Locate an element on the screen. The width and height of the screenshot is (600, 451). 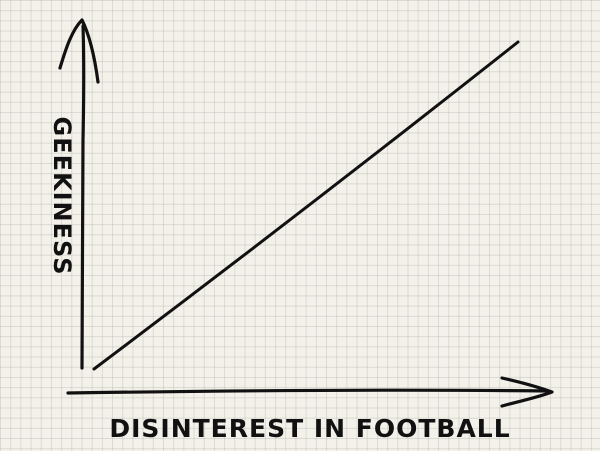
y-axis-line is located at coordinates (83, 197).